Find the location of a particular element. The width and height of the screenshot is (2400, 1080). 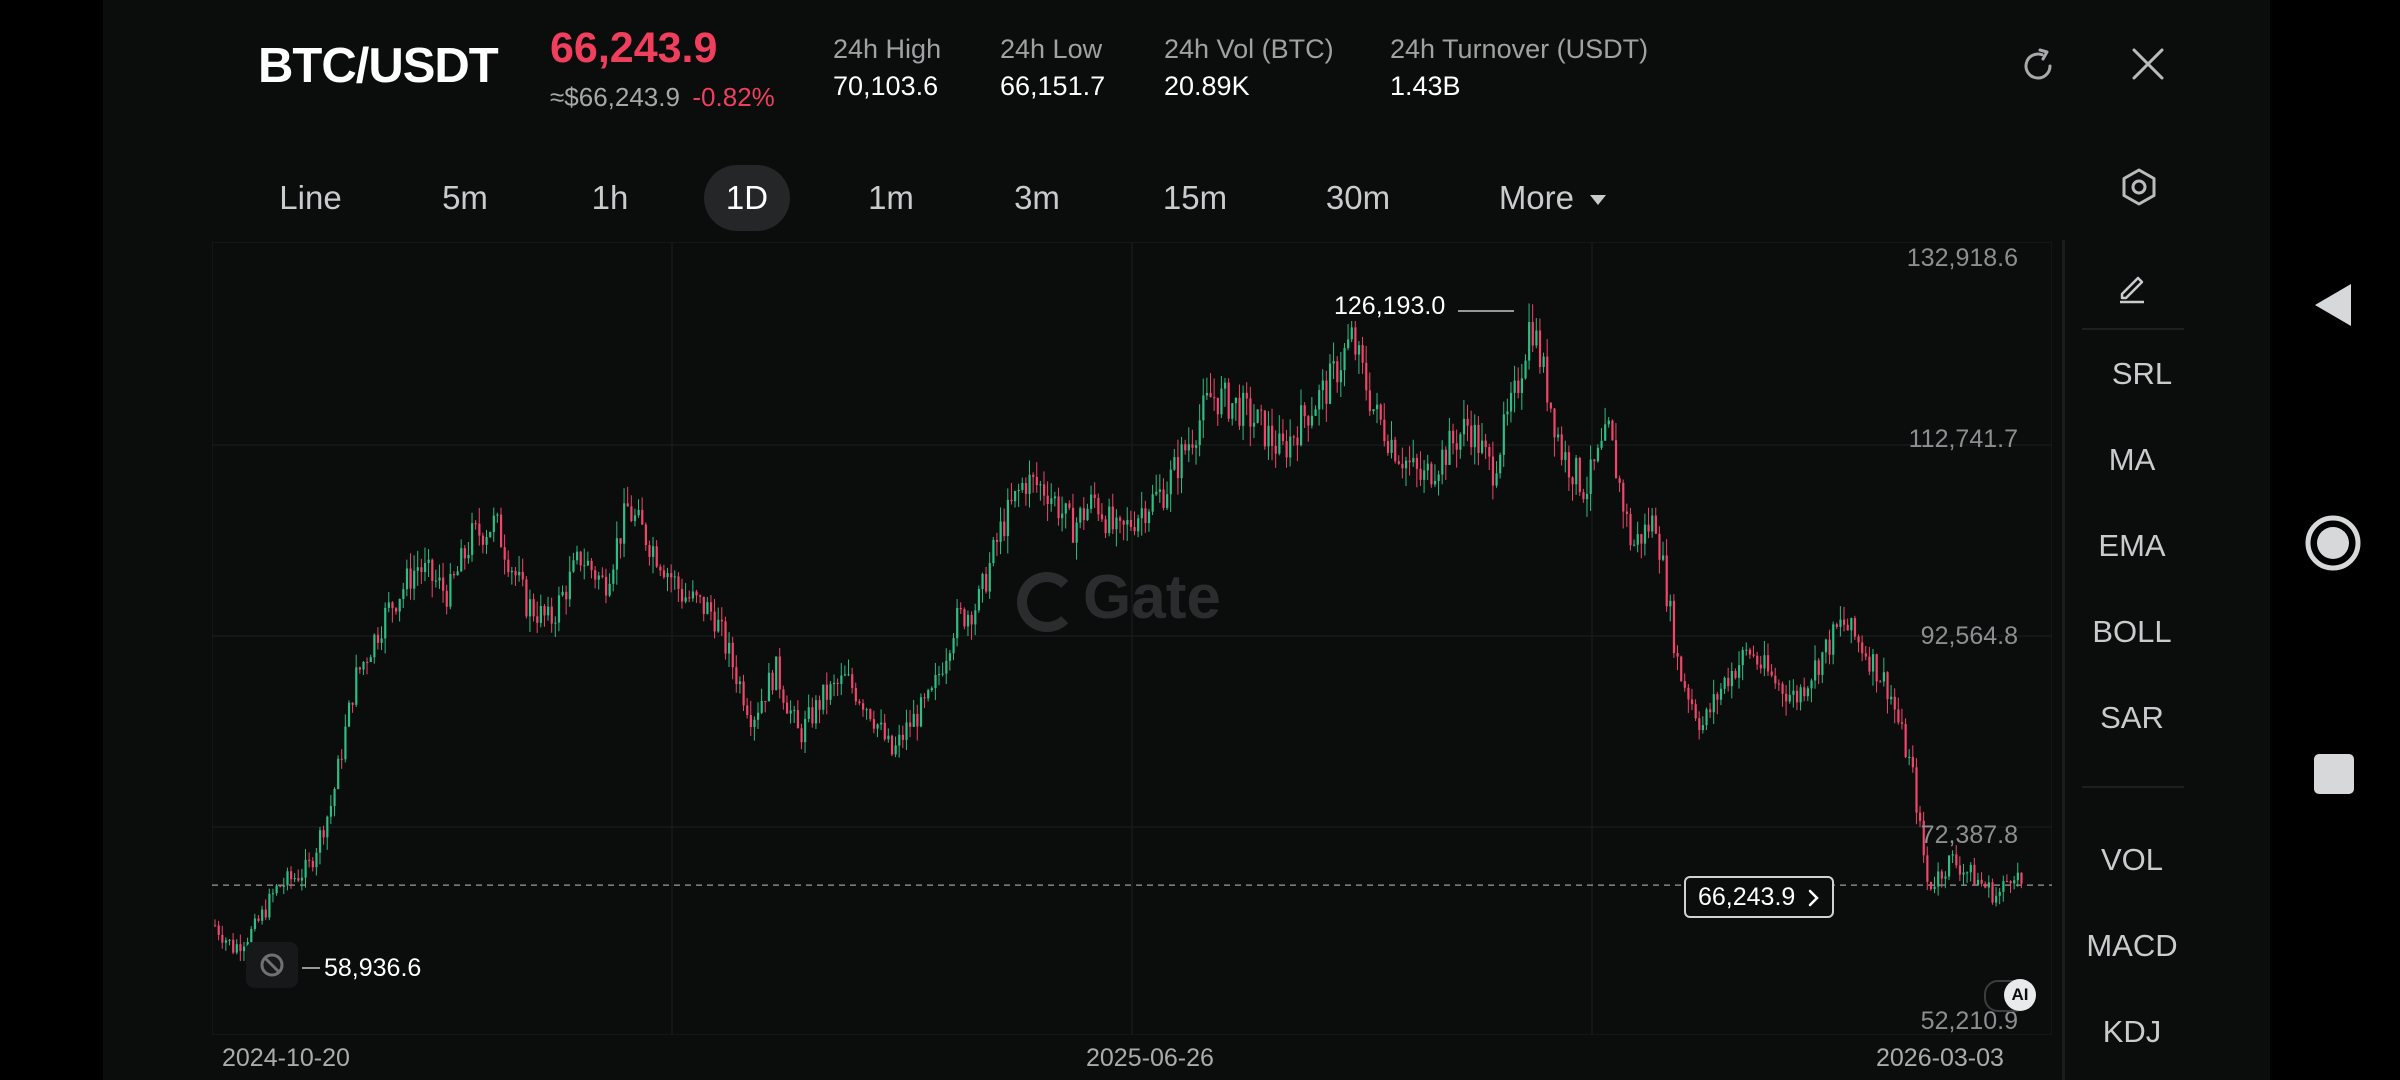

tool-srl: SRL is located at coordinates (2142, 373).